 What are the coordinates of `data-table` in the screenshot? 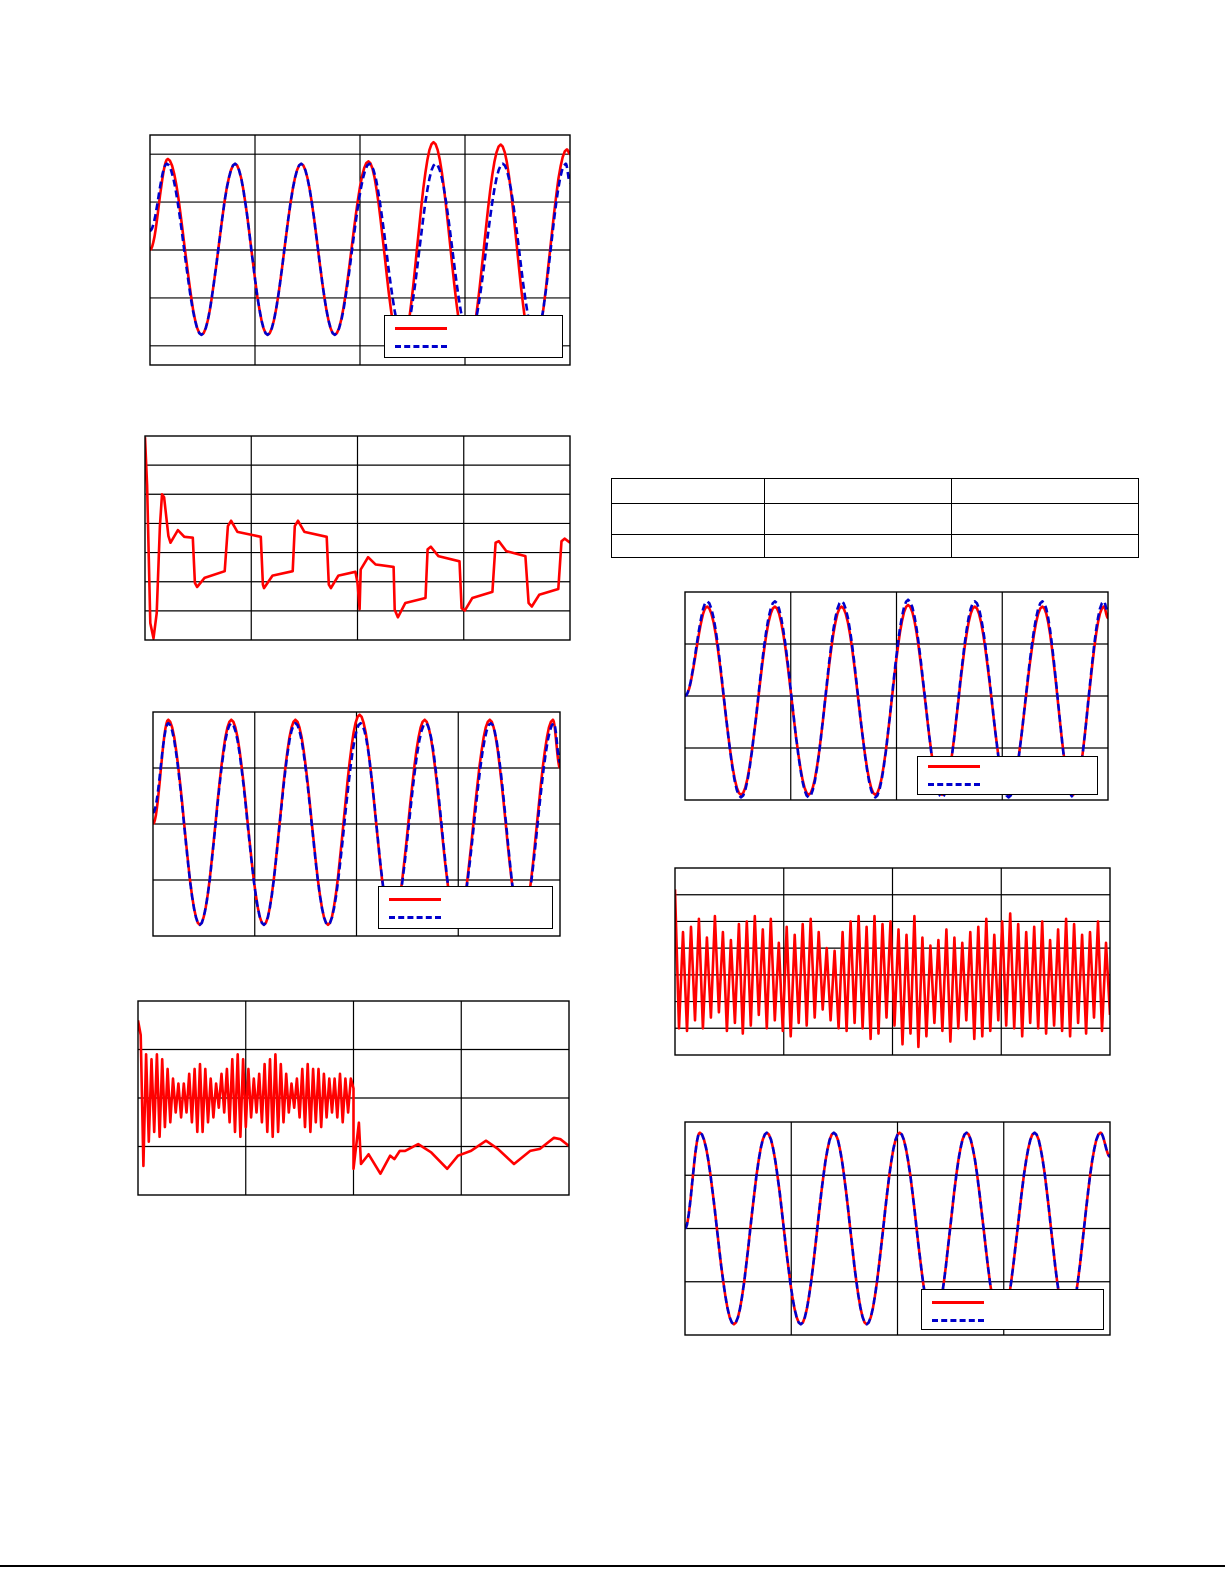 It's located at (875, 518).